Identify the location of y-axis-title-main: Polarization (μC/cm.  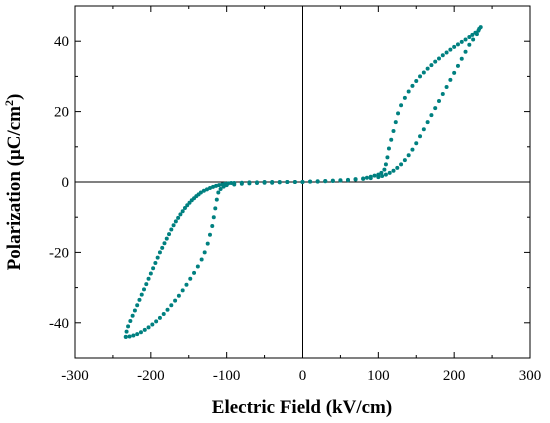
(14, 188).